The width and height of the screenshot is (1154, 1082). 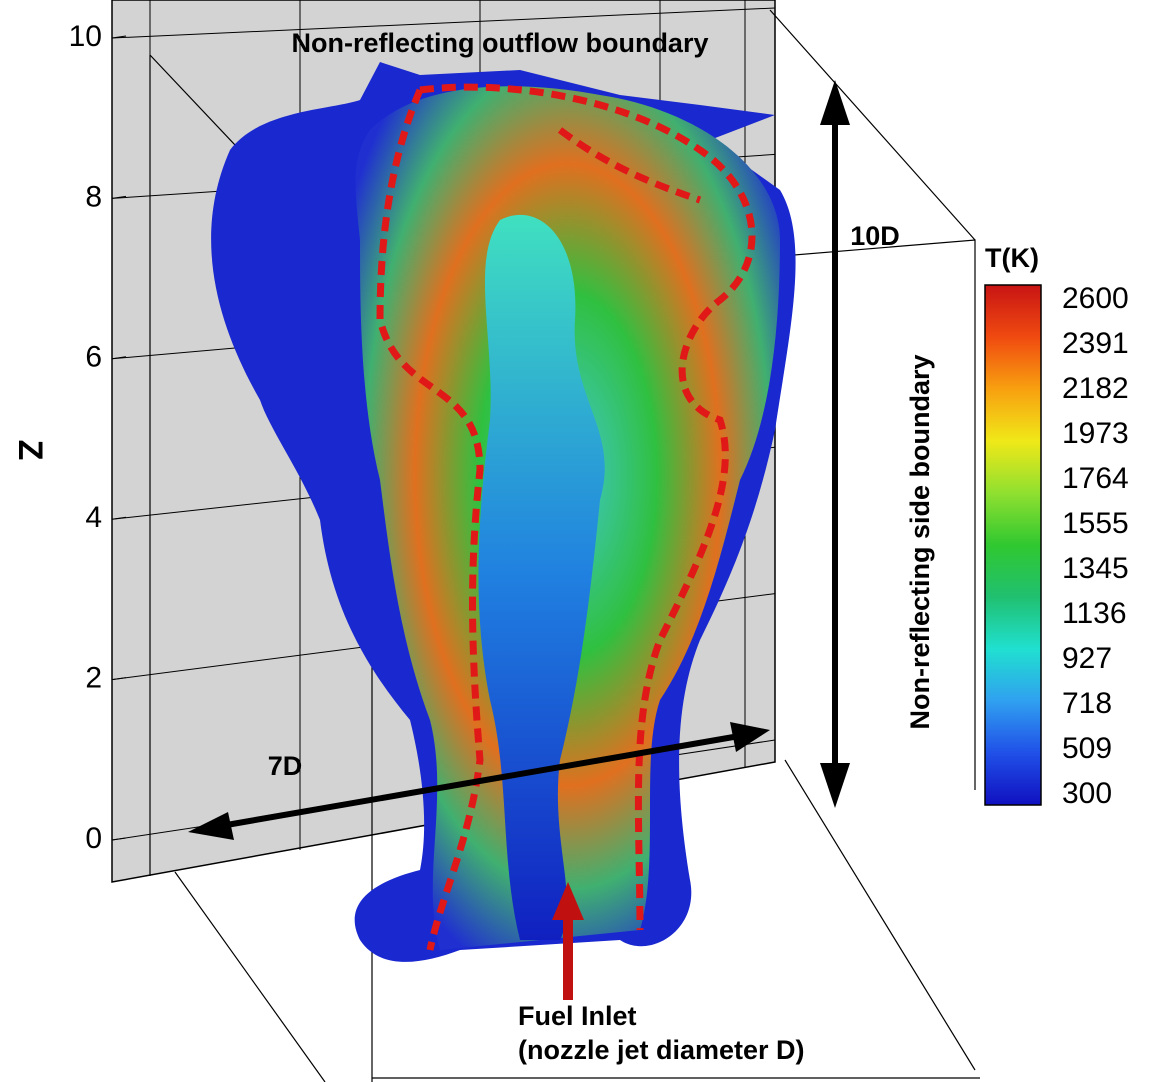 What do you see at coordinates (285, 766) in the screenshot?
I see `width-label: 7D` at bounding box center [285, 766].